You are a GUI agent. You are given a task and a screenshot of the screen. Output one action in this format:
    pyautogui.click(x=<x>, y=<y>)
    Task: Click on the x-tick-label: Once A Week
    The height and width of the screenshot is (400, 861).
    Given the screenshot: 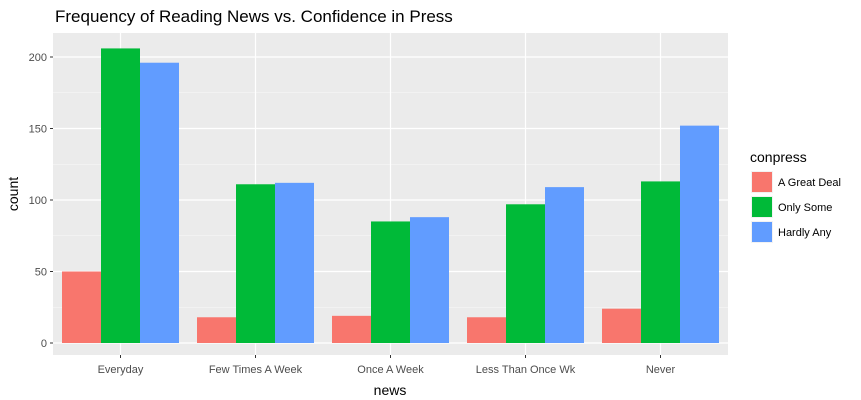 What is the action you would take?
    pyautogui.click(x=390, y=370)
    